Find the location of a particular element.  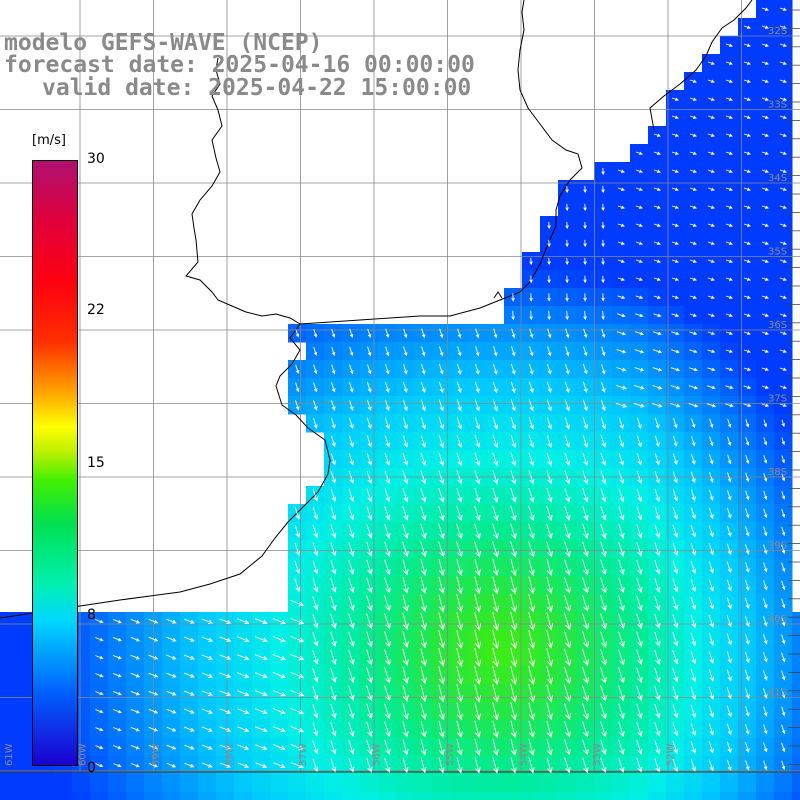

lon-label: 53W is located at coordinates (597, 754).